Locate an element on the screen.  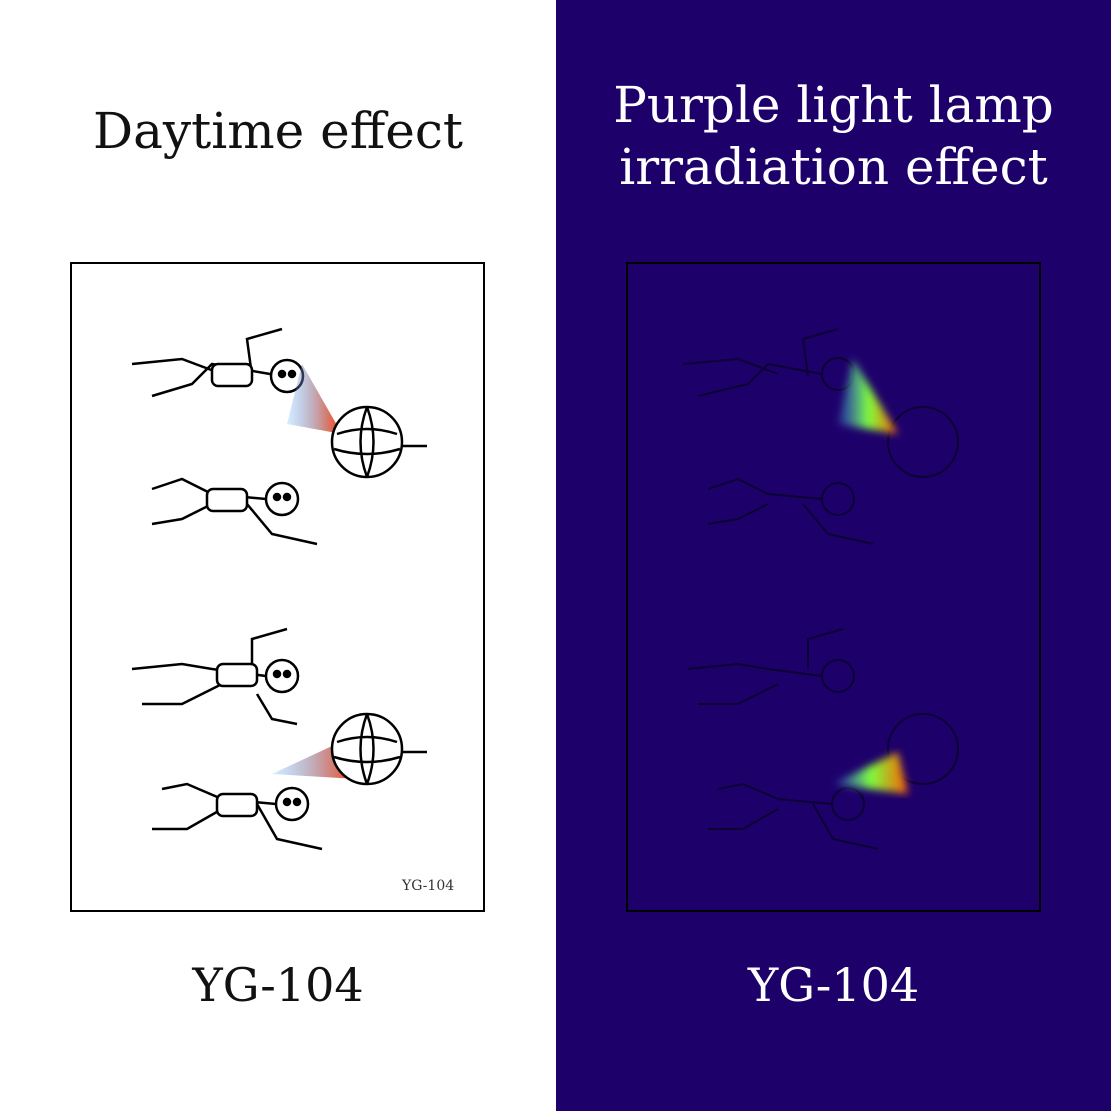
uv-title-line-1: Purple light lamp is located at coordinates (833, 105).